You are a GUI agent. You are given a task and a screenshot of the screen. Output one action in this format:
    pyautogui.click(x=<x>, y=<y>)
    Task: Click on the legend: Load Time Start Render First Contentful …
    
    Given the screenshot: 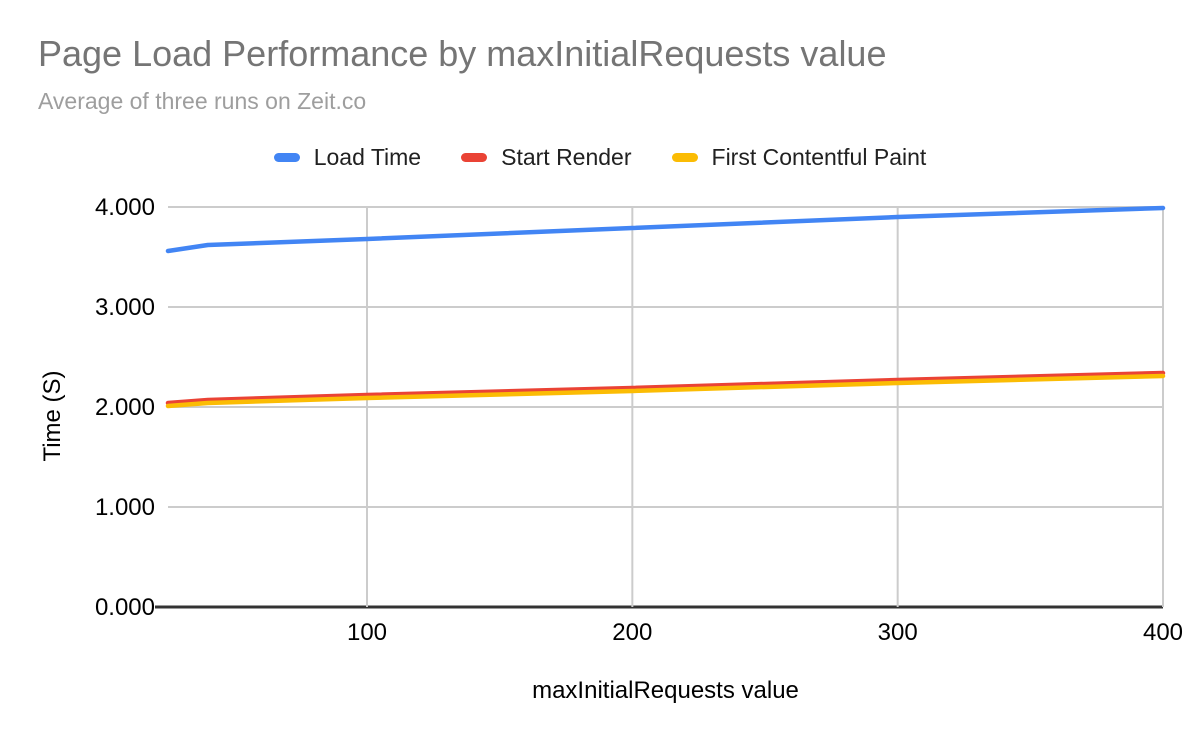 What is the action you would take?
    pyautogui.click(x=600, y=157)
    